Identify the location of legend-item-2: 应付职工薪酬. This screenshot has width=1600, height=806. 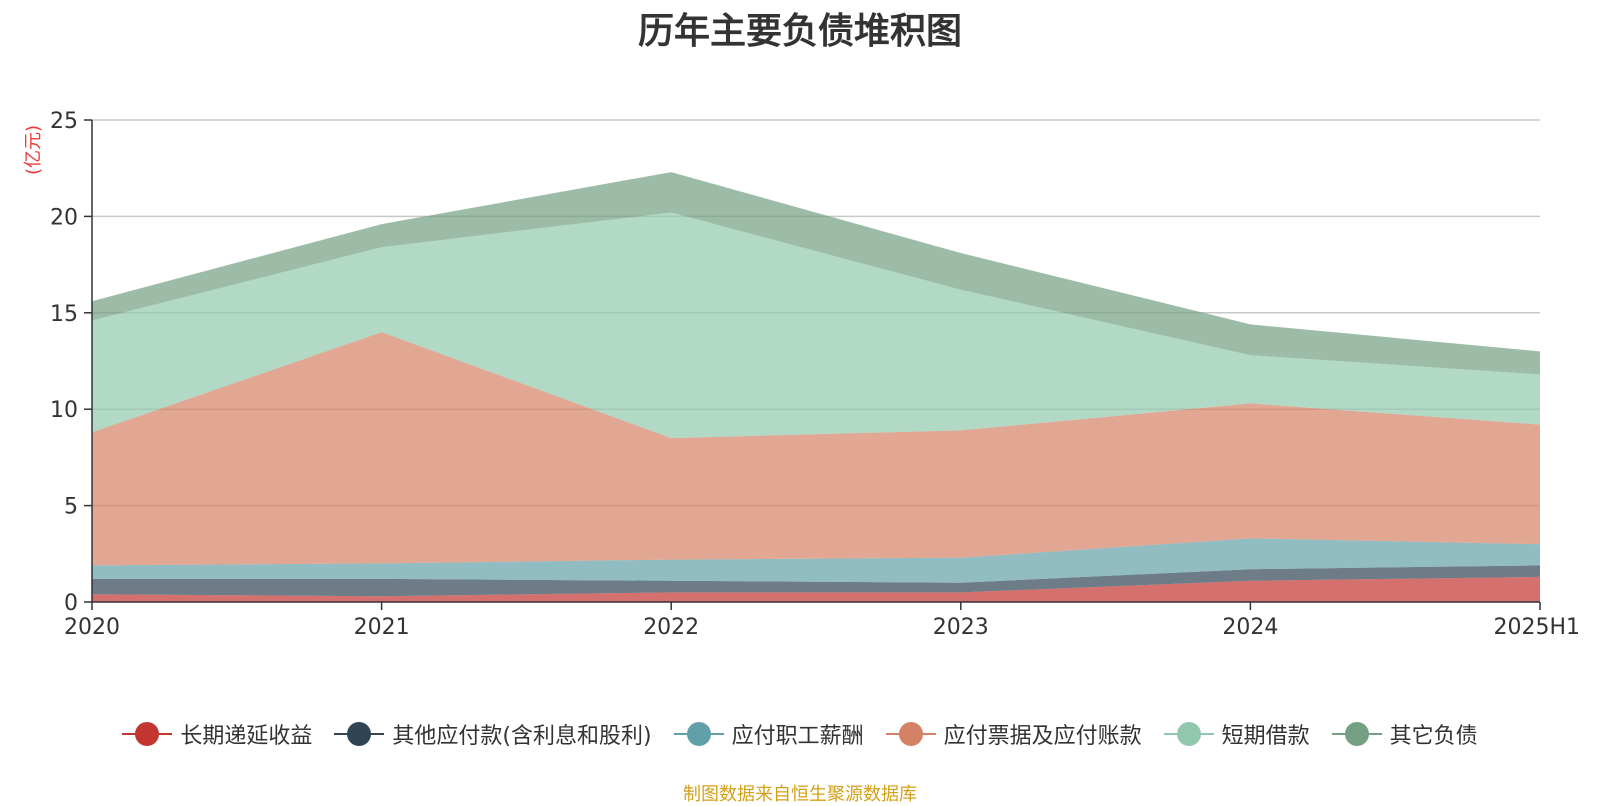
(768, 734).